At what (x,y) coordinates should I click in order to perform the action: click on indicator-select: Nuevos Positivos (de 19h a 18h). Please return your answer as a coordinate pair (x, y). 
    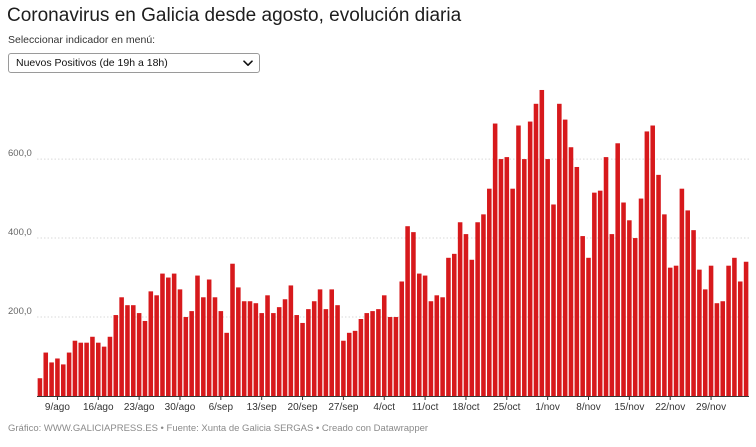
    Looking at the image, I should click on (134, 63).